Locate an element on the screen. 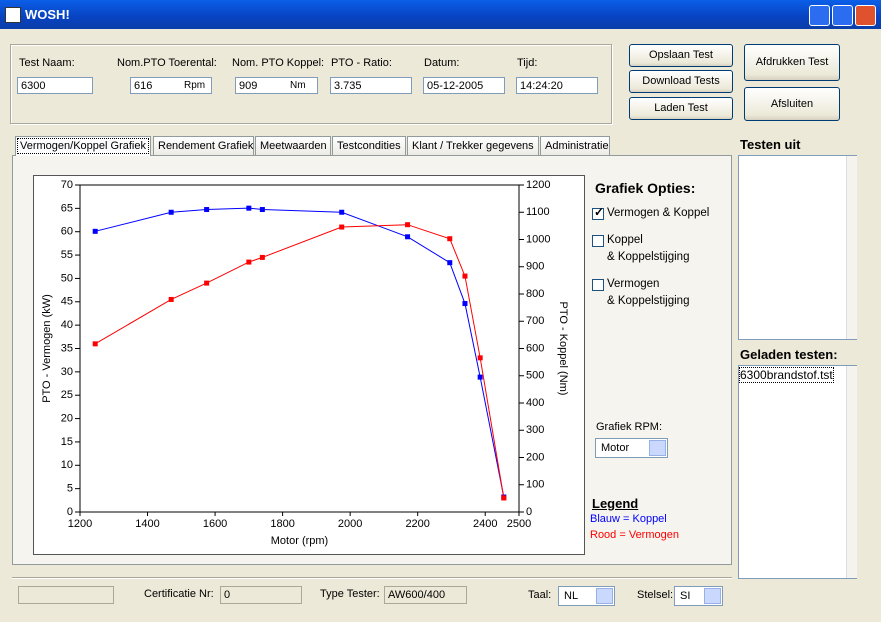 This screenshot has height=622, width=881. list-title: Geladen testen: is located at coordinates (789, 354).